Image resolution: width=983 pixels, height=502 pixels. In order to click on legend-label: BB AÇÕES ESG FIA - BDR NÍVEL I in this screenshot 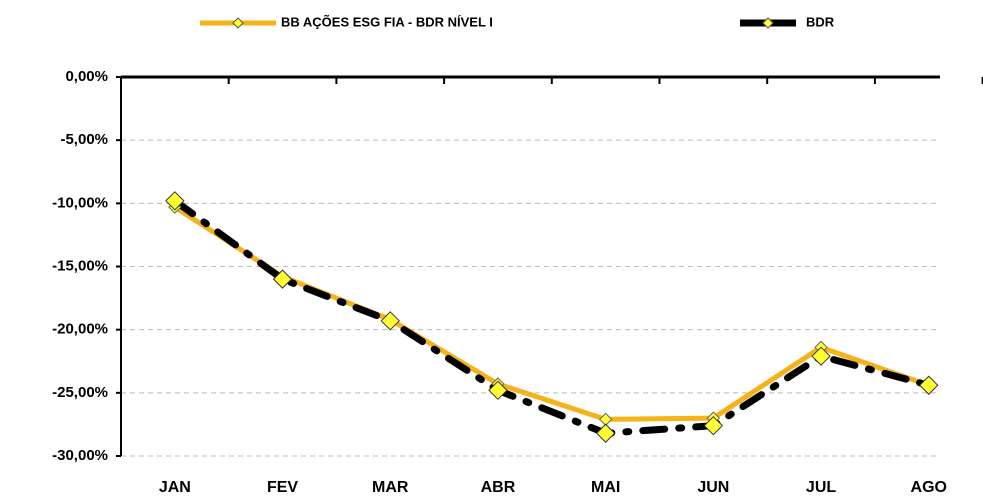, I will do `click(387, 21)`.